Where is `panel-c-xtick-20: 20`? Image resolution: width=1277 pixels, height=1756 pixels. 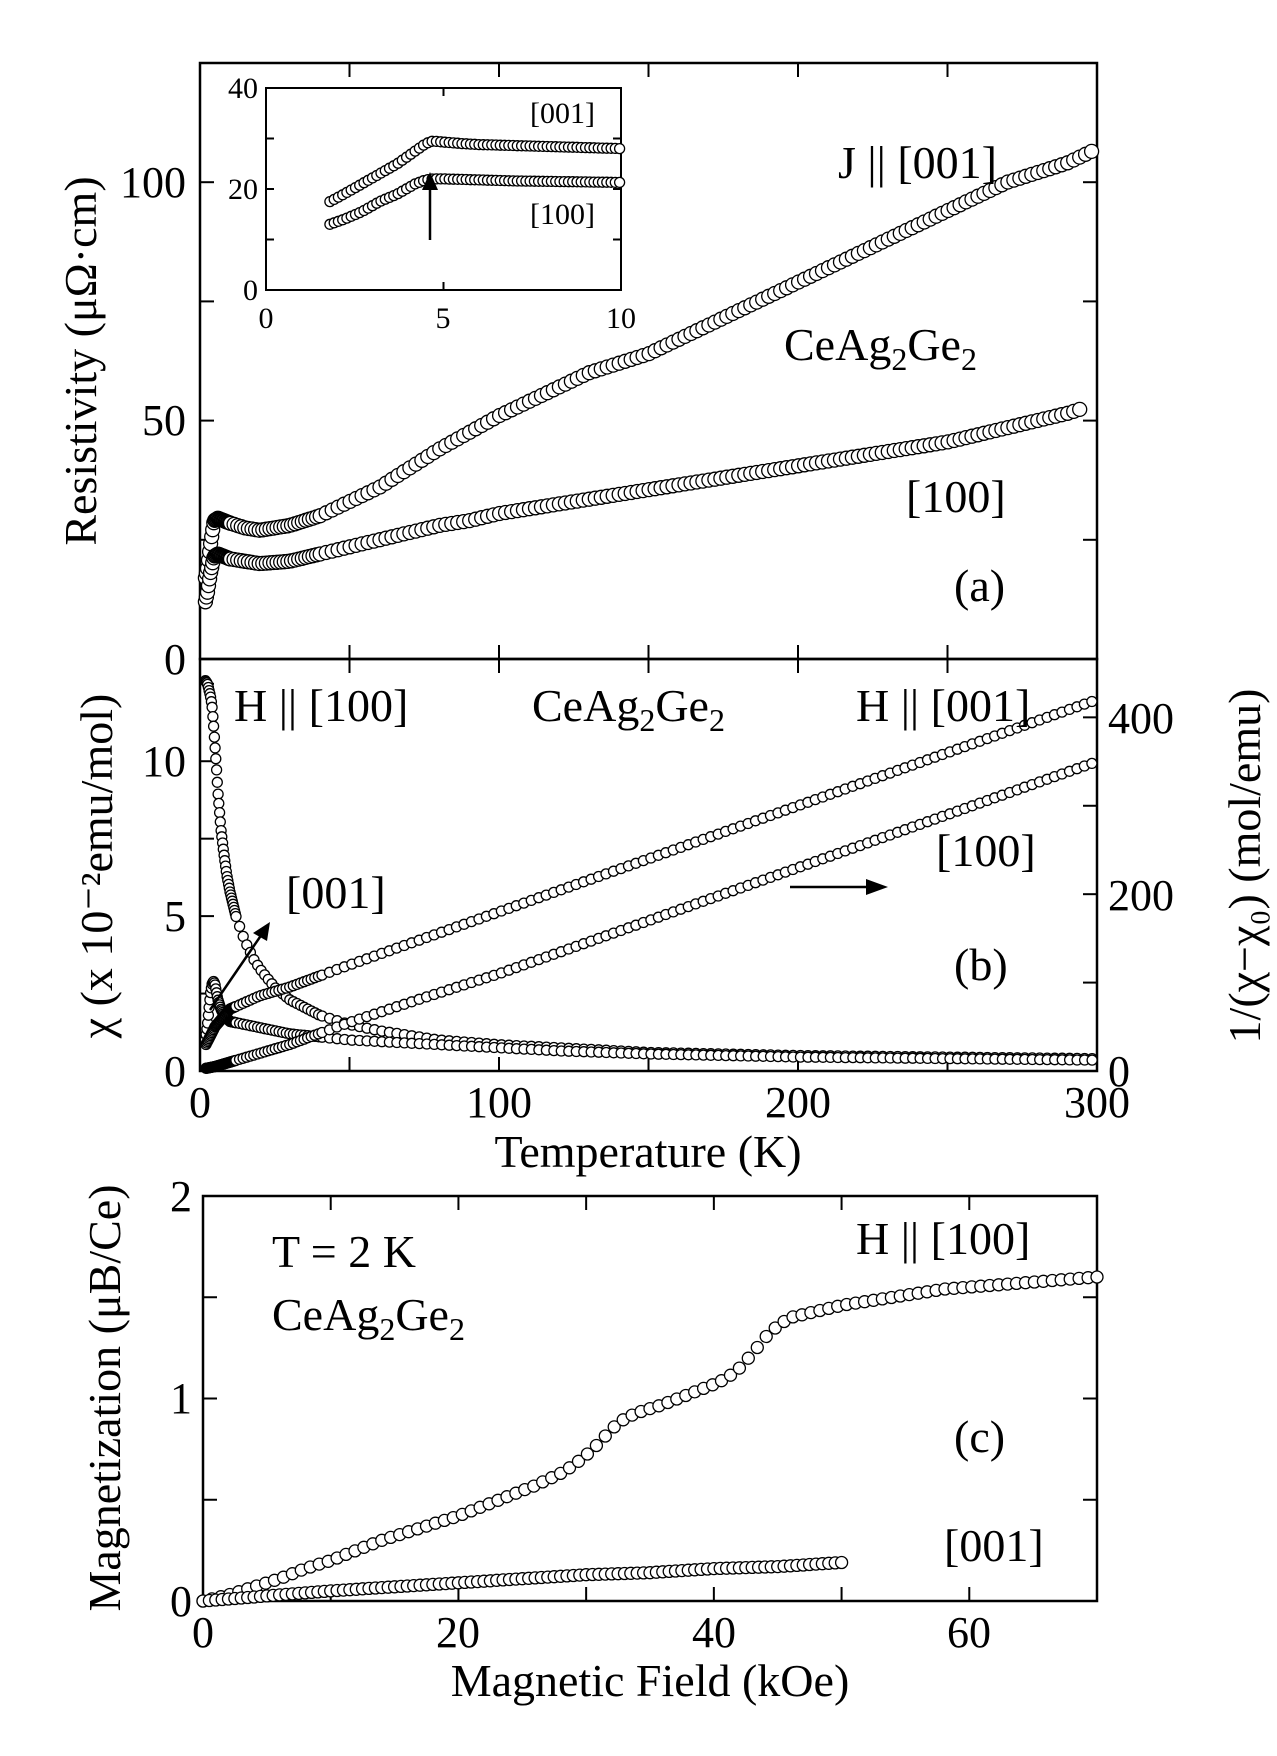
panel-c-xtick-20: 20 is located at coordinates (458, 1632).